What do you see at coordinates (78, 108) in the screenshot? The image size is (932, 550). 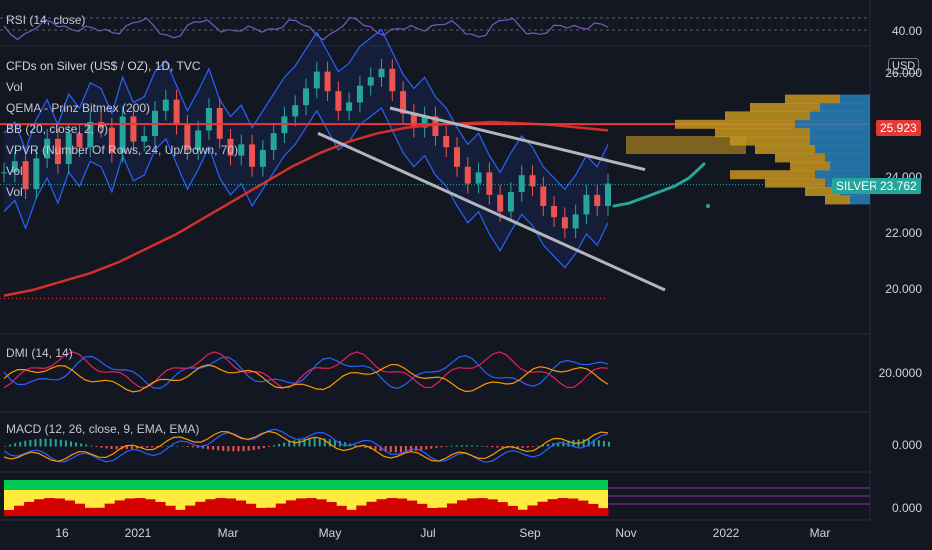 I see `indicator-label-qema: QEMA - Prinz Bitmex (200)` at bounding box center [78, 108].